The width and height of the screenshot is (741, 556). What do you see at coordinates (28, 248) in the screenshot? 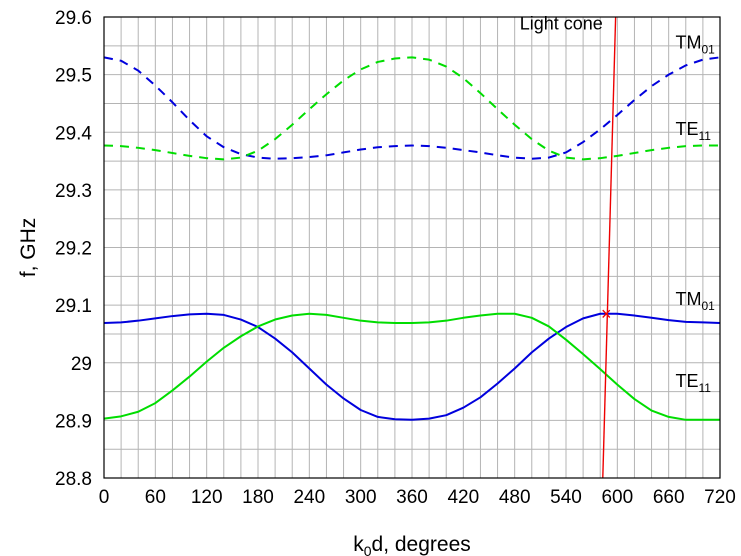
I see `y-axis-label: f, GHz` at bounding box center [28, 248].